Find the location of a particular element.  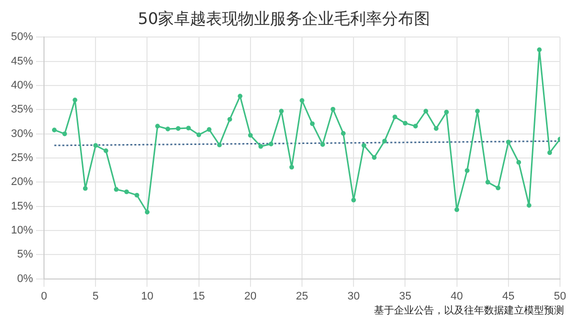

y-tick-label: 25% is located at coordinates (22, 158).